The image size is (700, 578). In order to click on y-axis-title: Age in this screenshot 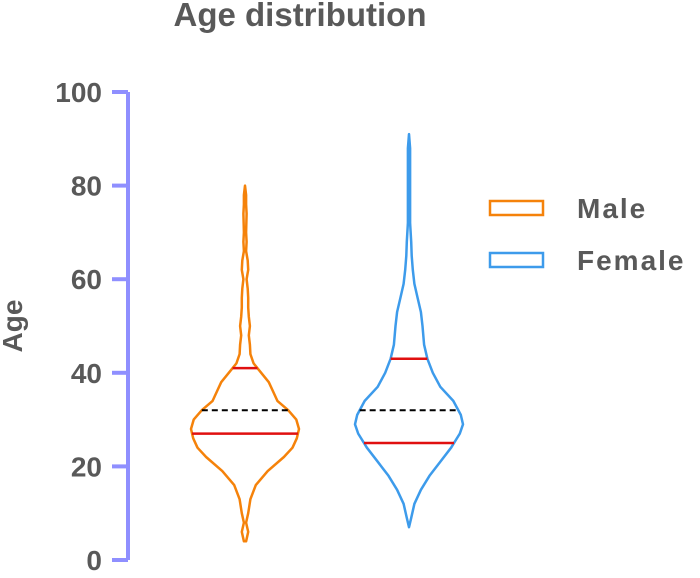, I will do `click(14, 326)`.